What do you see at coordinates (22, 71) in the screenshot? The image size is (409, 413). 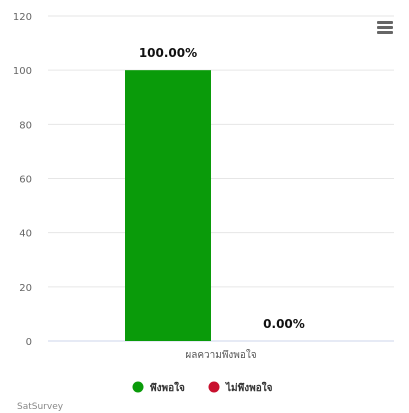 I see `y-tick-label: 100` at bounding box center [22, 71].